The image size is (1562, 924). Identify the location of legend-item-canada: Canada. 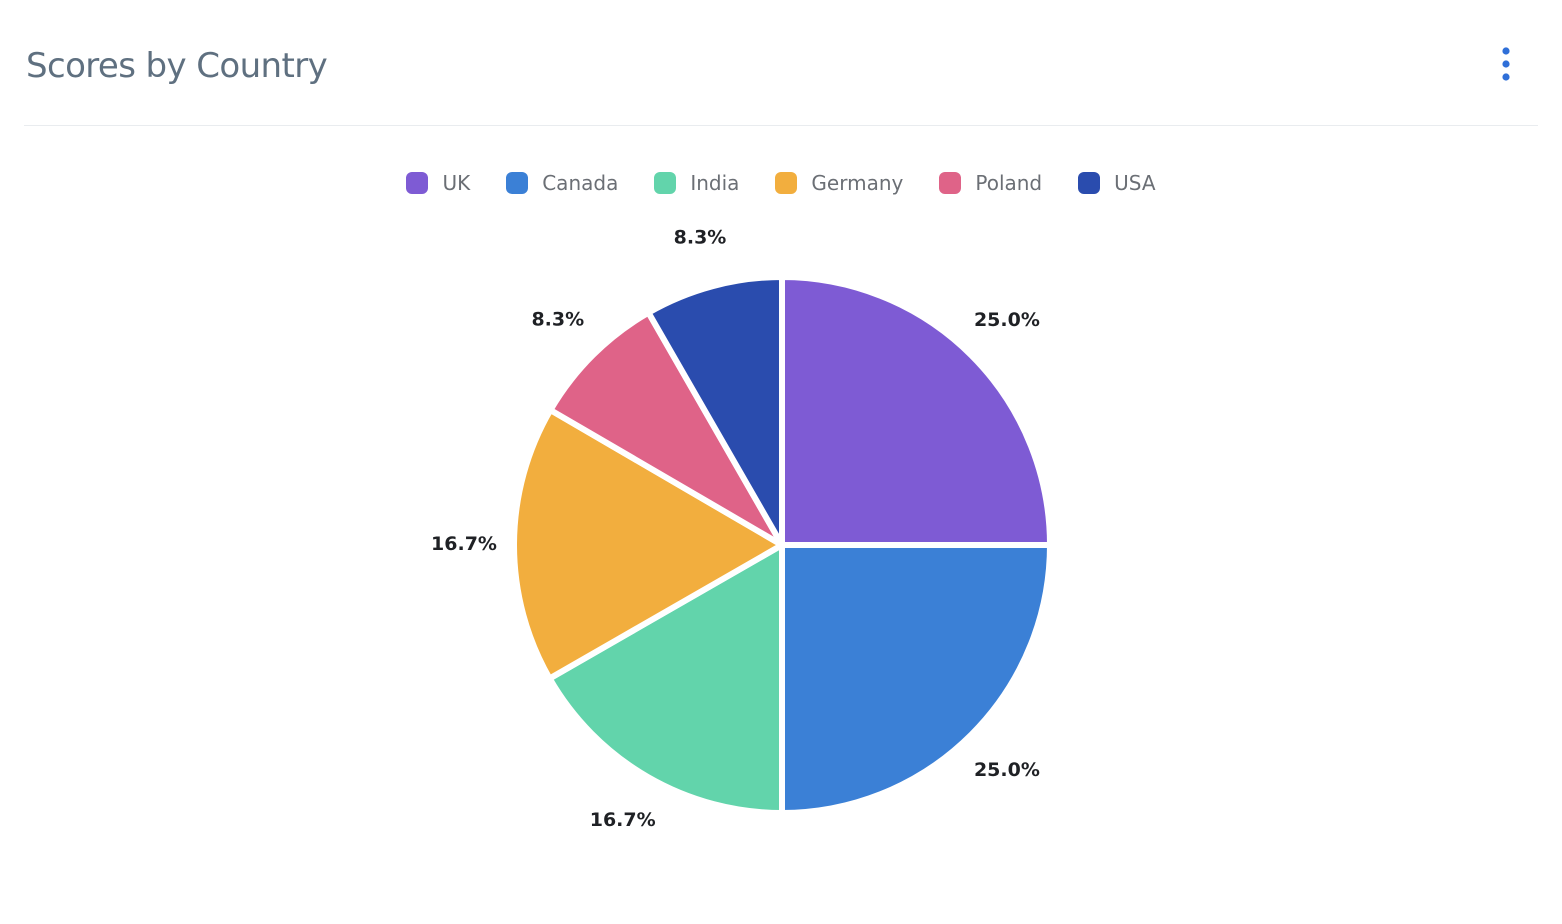
(562, 183).